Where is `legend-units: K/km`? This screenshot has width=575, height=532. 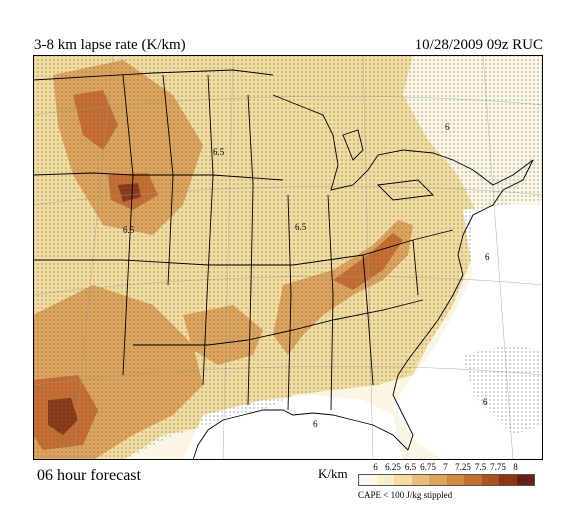
legend-units: K/km is located at coordinates (333, 473).